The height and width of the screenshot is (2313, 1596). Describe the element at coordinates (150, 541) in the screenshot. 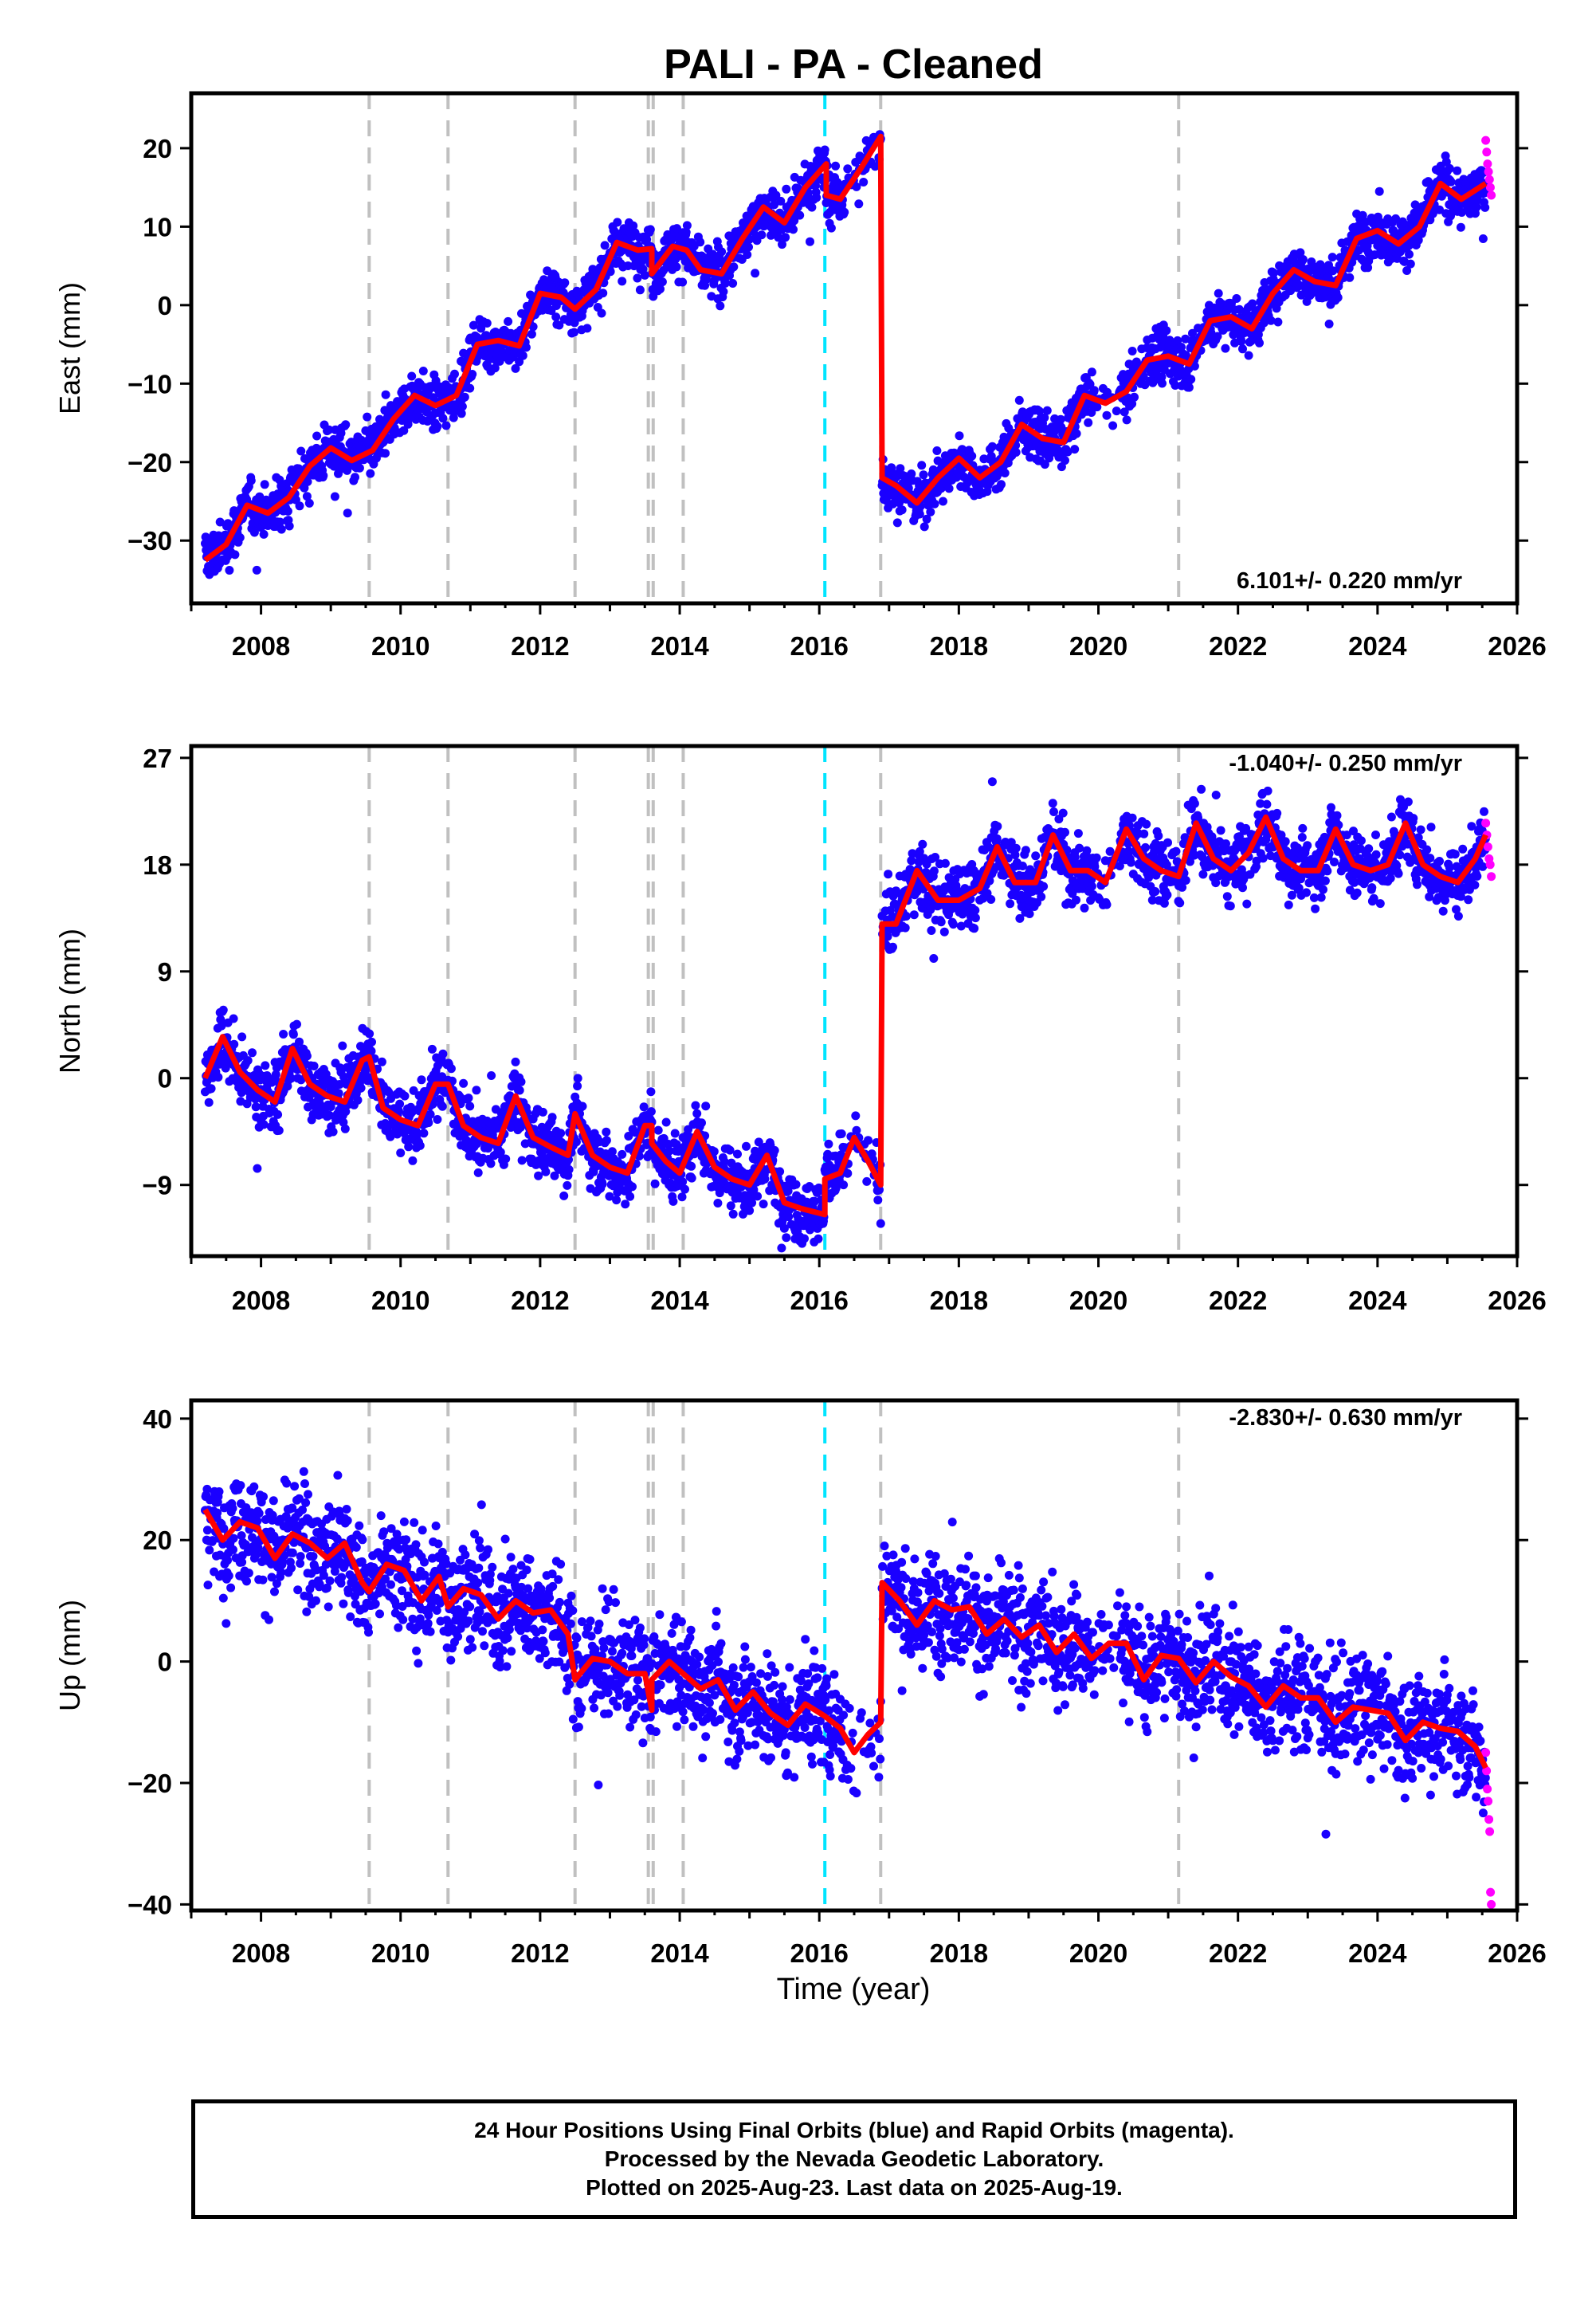

I see `y-tick-label: −30` at that location.